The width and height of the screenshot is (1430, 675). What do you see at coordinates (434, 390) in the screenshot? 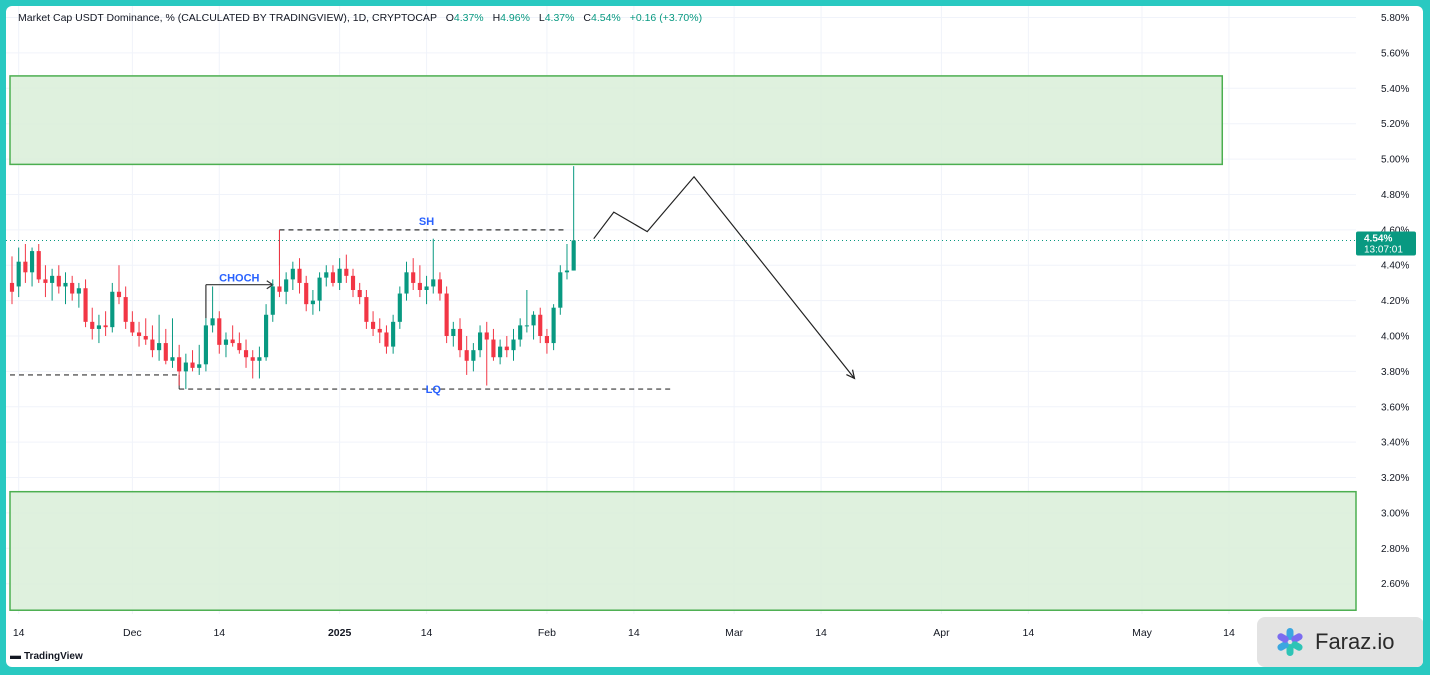
I see `annotation-label-lq: LQ` at bounding box center [434, 390].